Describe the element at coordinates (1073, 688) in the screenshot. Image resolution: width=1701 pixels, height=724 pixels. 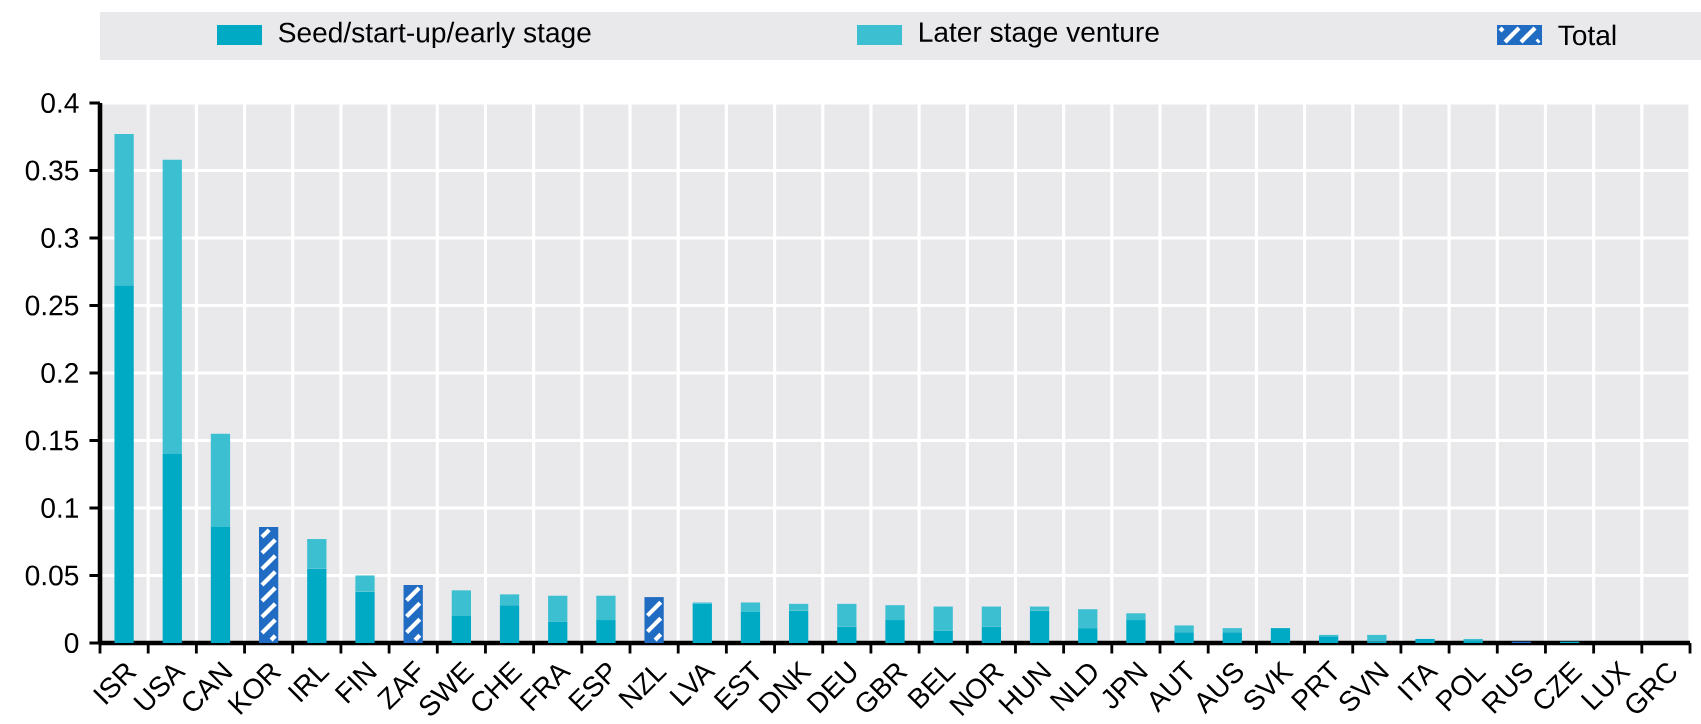
I see `x-tick-label: NLD` at that location.